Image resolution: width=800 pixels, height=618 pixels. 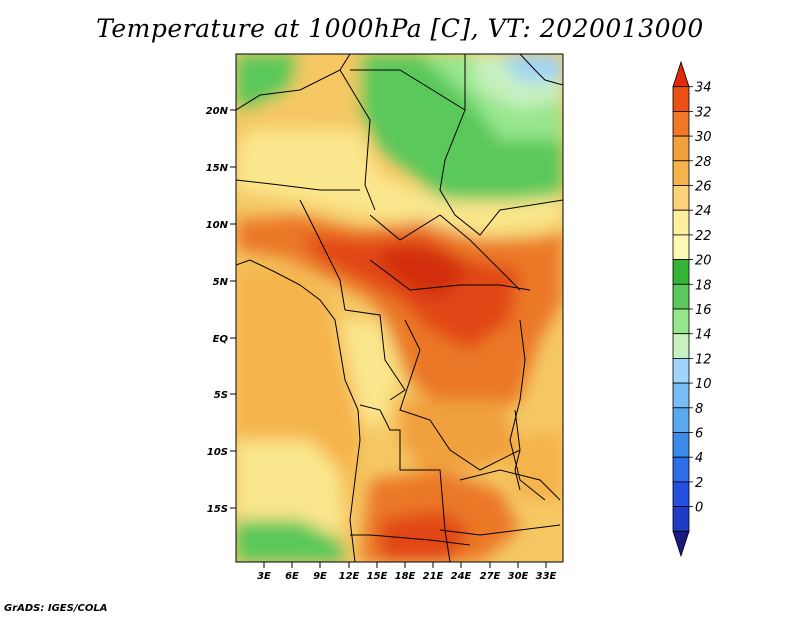 What do you see at coordinates (703, 359) in the screenshot?
I see `colorbar-label: 12` at bounding box center [703, 359].